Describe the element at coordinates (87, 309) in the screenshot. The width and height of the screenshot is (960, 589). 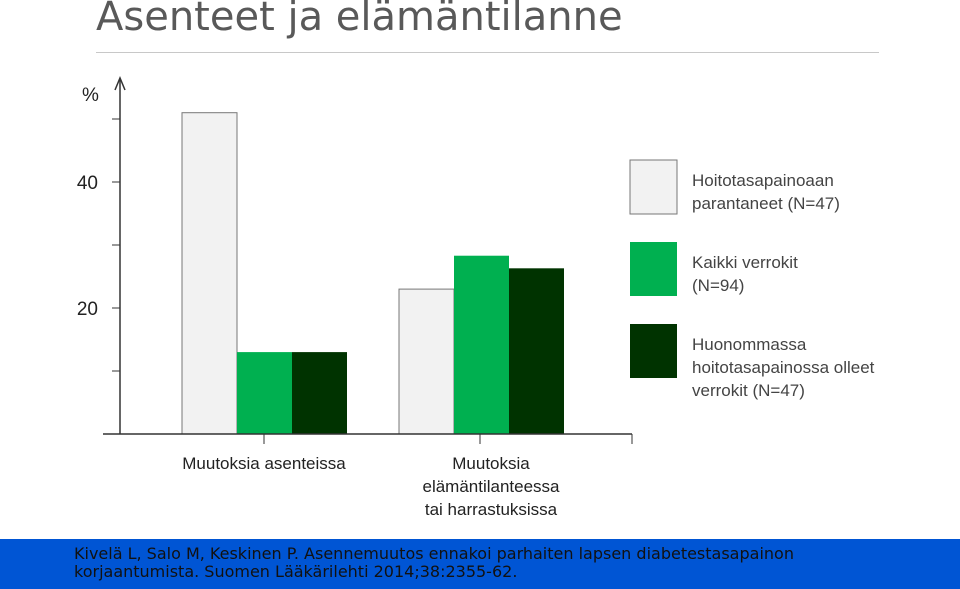
I see `y-tick-label: 20` at that location.